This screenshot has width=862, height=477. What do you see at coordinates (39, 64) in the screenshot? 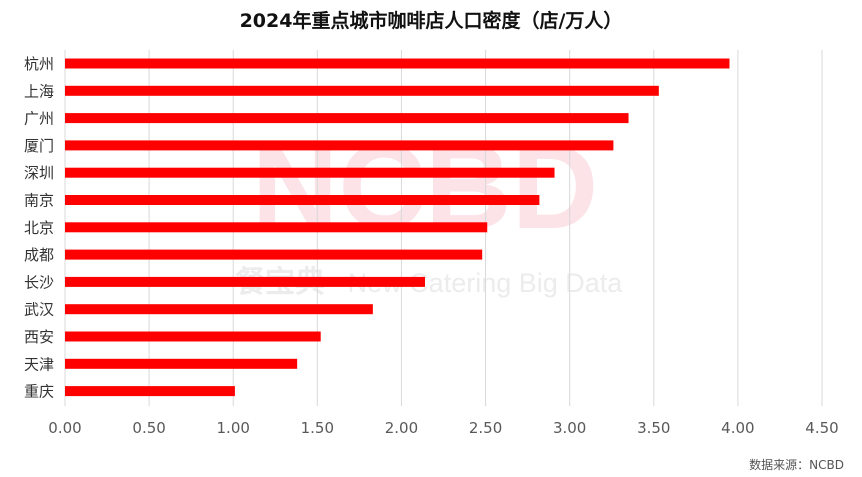
I see `category-label: 杭州` at bounding box center [39, 64].